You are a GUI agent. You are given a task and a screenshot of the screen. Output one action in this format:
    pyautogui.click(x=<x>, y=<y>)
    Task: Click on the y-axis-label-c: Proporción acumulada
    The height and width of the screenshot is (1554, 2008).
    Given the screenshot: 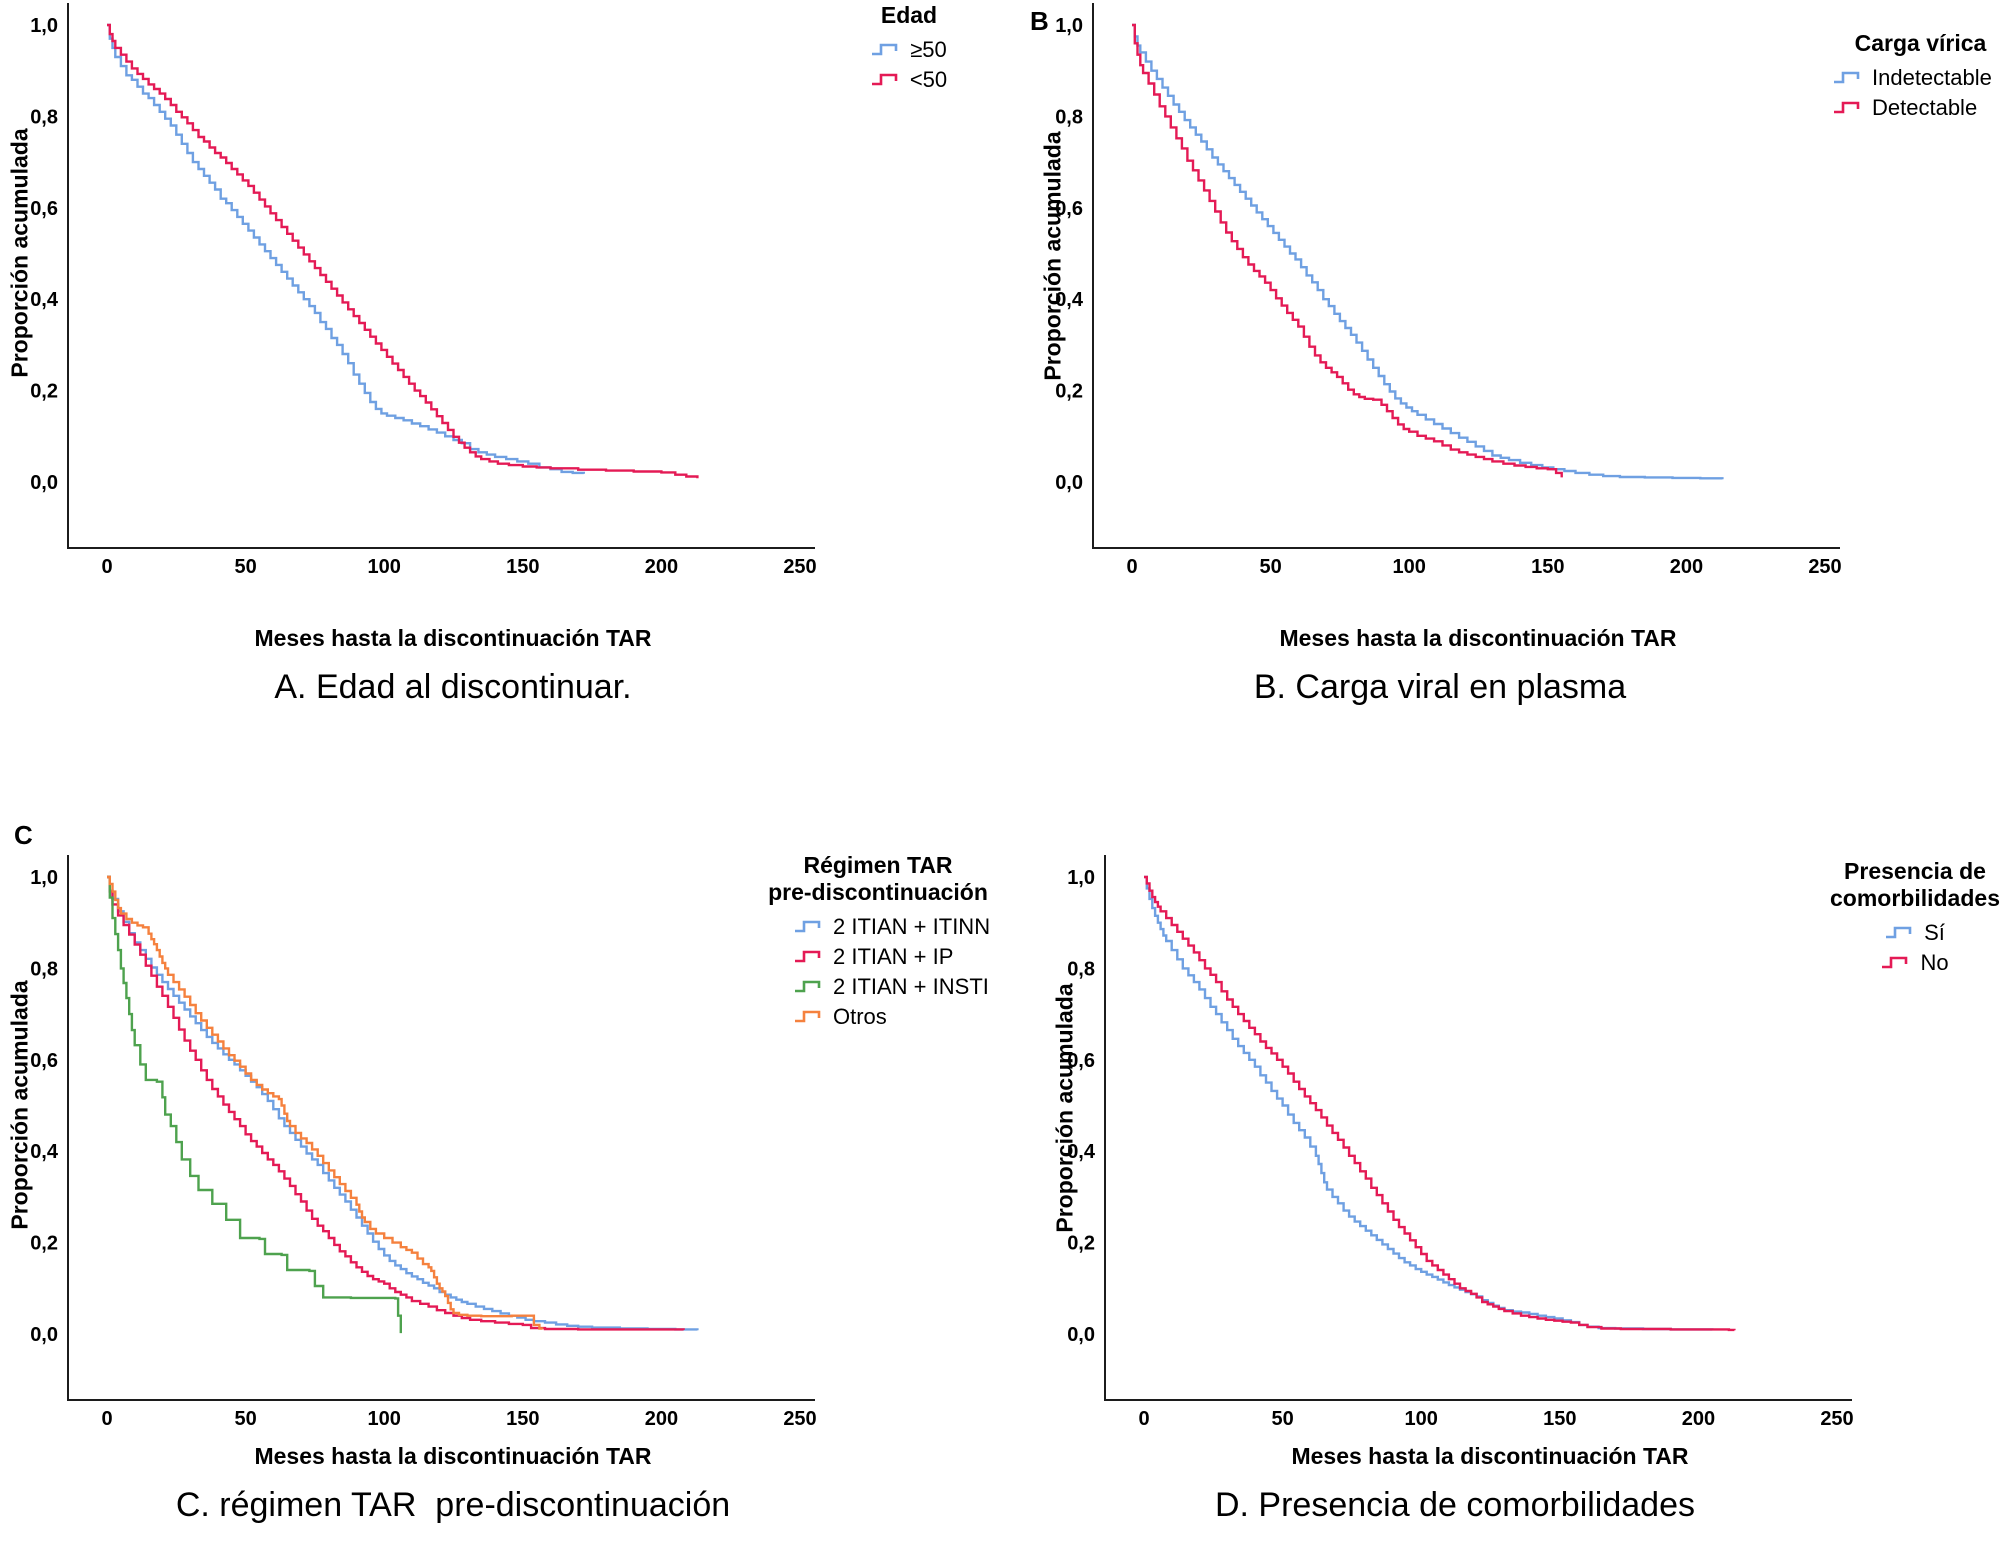 What is the action you would take?
    pyautogui.click(x=19, y=1105)
    